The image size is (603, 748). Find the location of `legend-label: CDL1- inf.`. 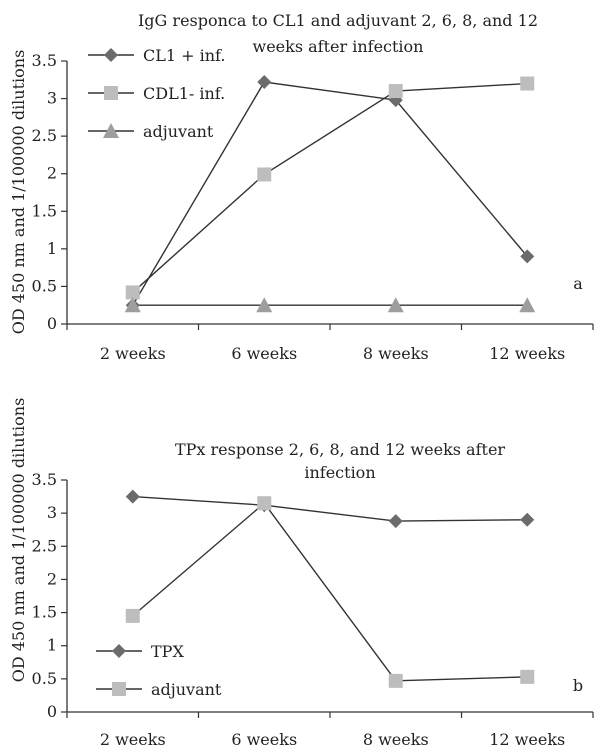

legend-label: CDL1- inf. is located at coordinates (184, 93).